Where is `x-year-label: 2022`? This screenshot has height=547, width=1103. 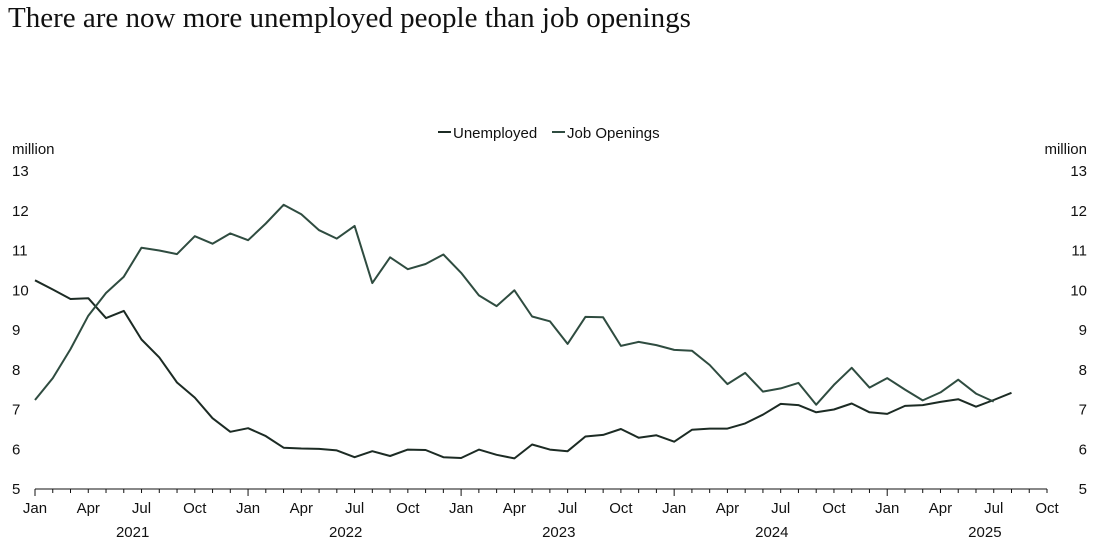 x-year-label: 2022 is located at coordinates (345, 532).